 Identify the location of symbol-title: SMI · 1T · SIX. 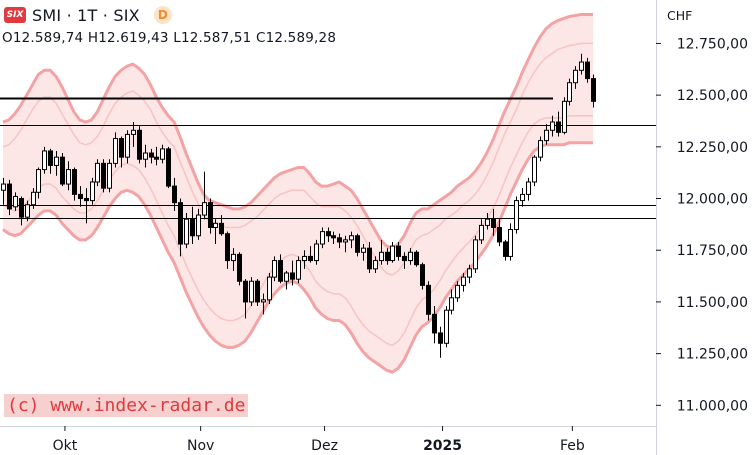
(86, 15).